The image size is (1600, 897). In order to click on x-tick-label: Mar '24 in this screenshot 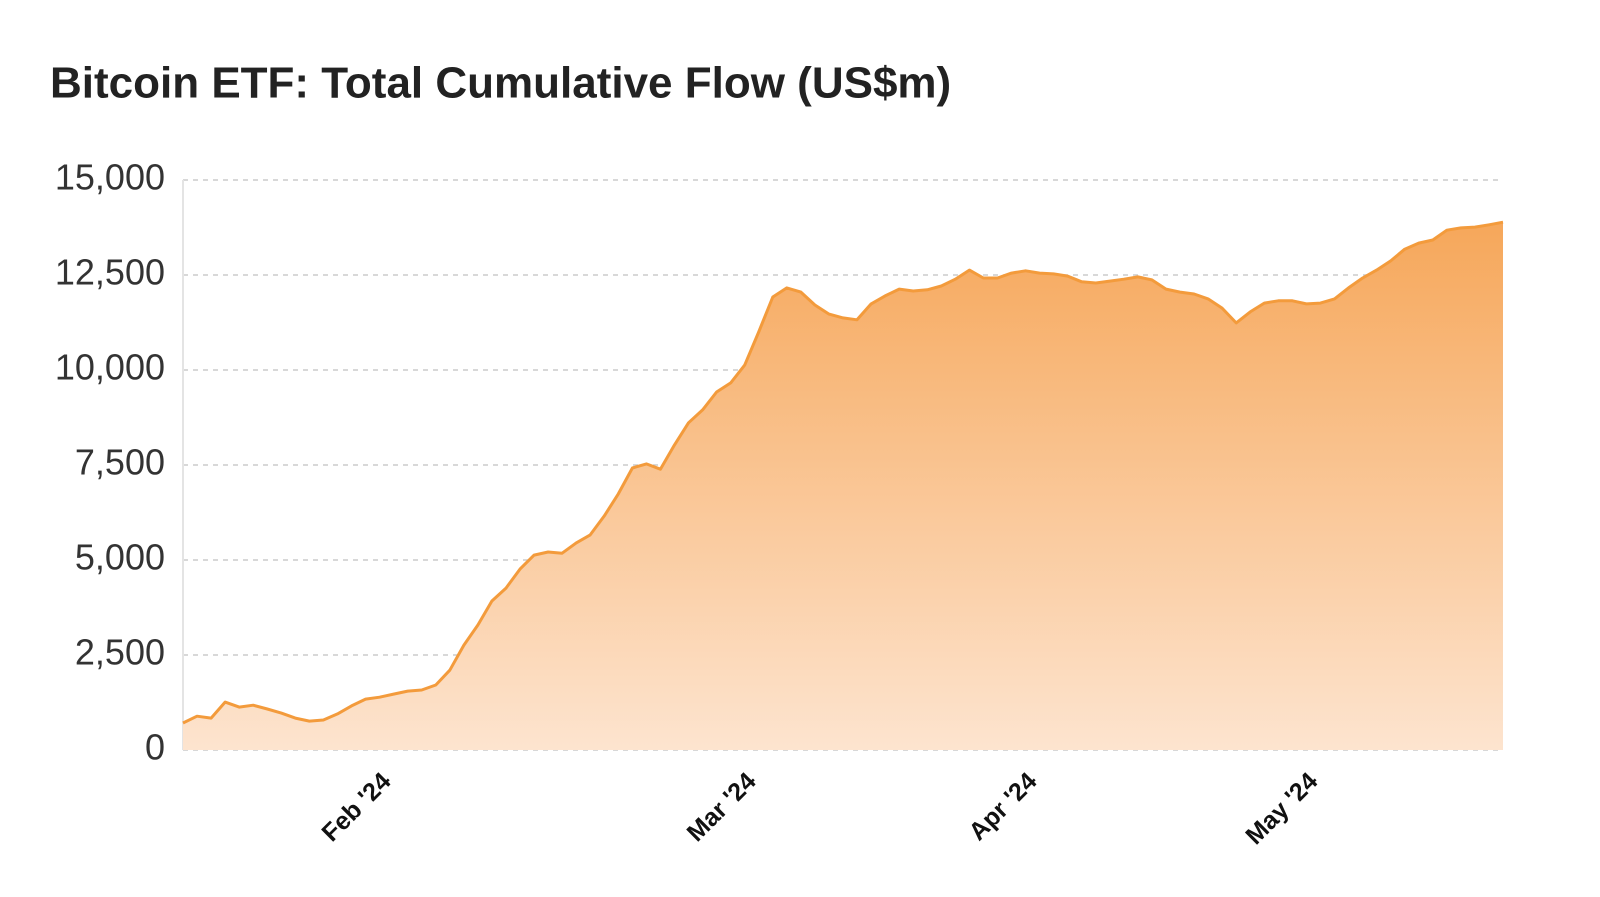, I will do `click(722, 807)`.